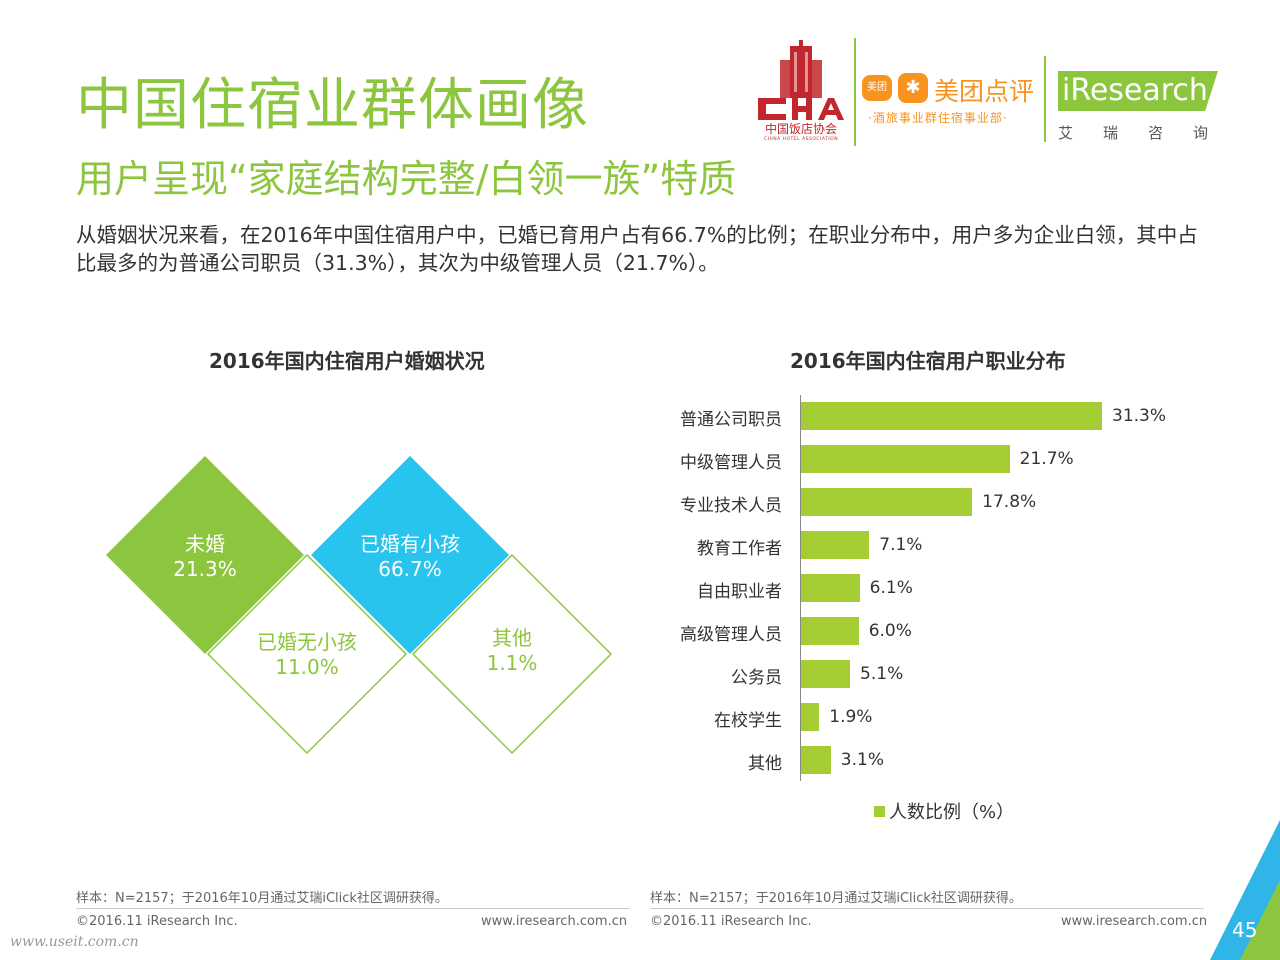 The width and height of the screenshot is (1280, 960). I want to click on sample-note-right: 样本：N=2157；于2016年10月通过艾瑞iClick社区调研获得。, so click(836, 898).